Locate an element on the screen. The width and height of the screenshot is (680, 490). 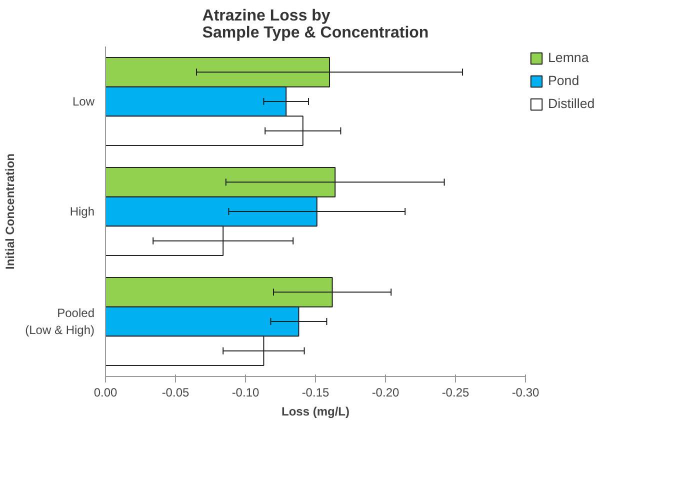
x-tick-label: -0.25 is located at coordinates (456, 393).